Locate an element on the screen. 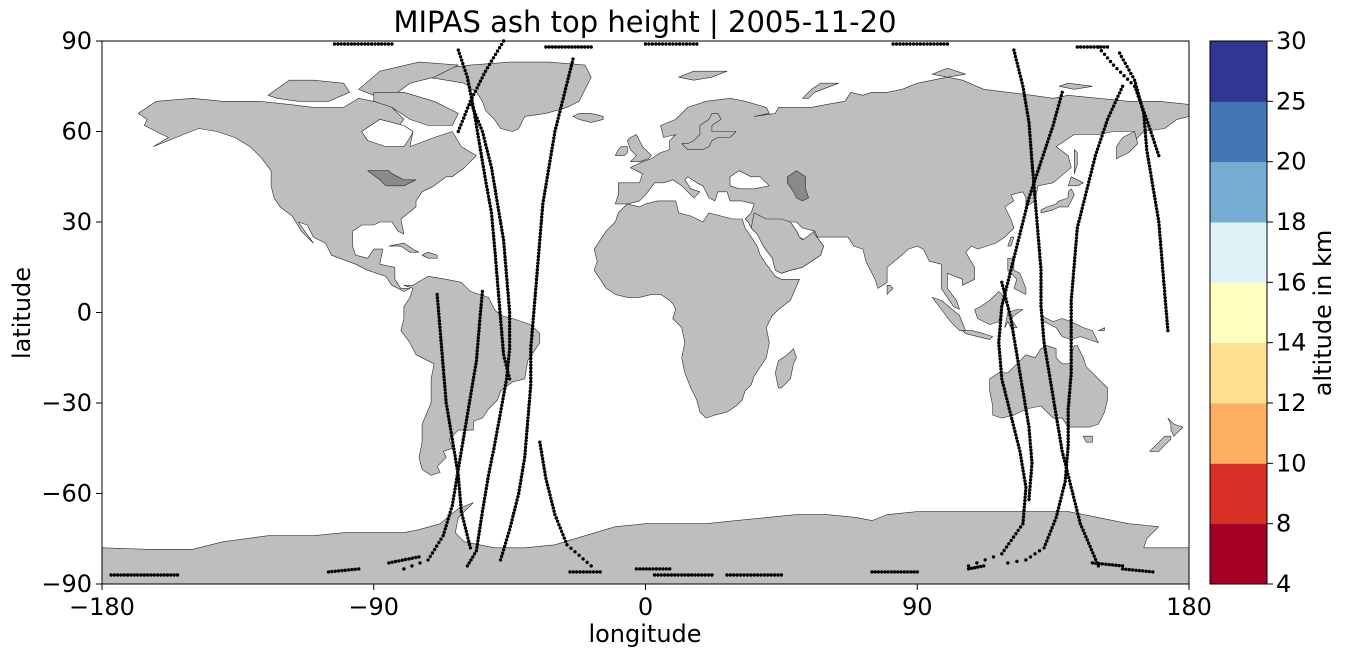 Image resolution: width=1345 pixels, height=661 pixels. land-baffin-island is located at coordinates (416, 109).